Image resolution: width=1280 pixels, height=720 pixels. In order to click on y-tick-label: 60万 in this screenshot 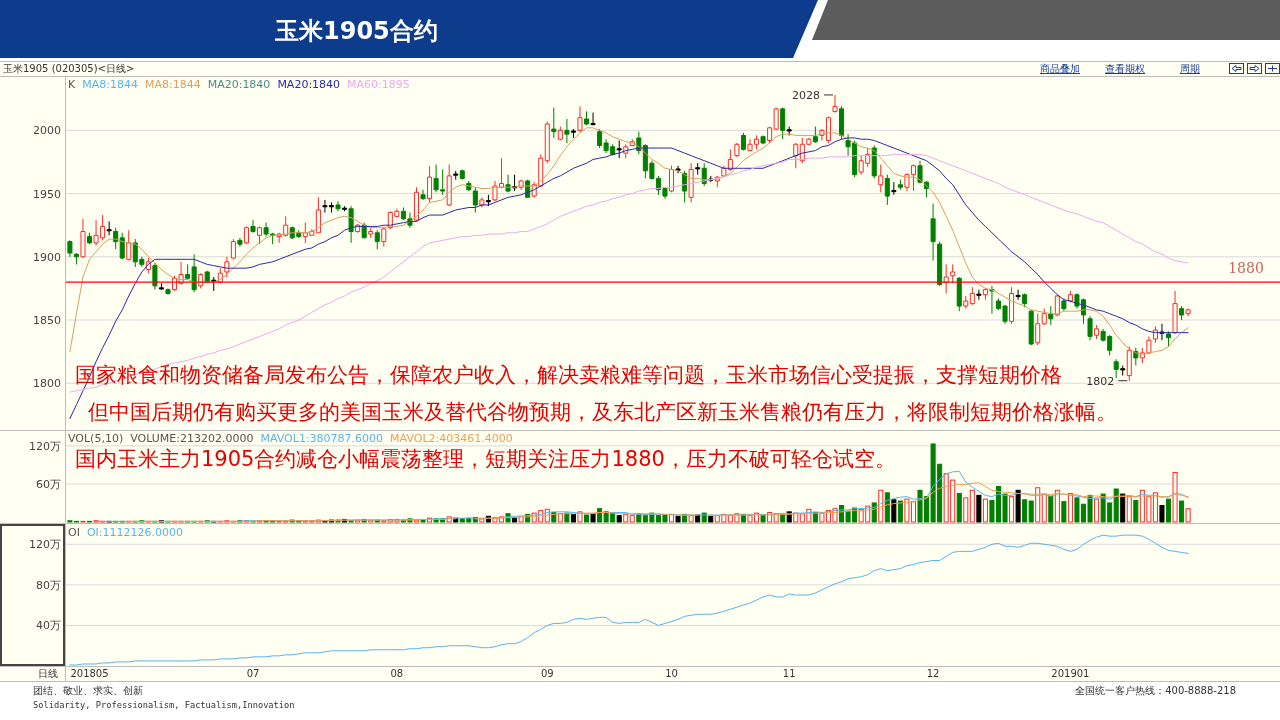, I will do `click(48, 484)`.